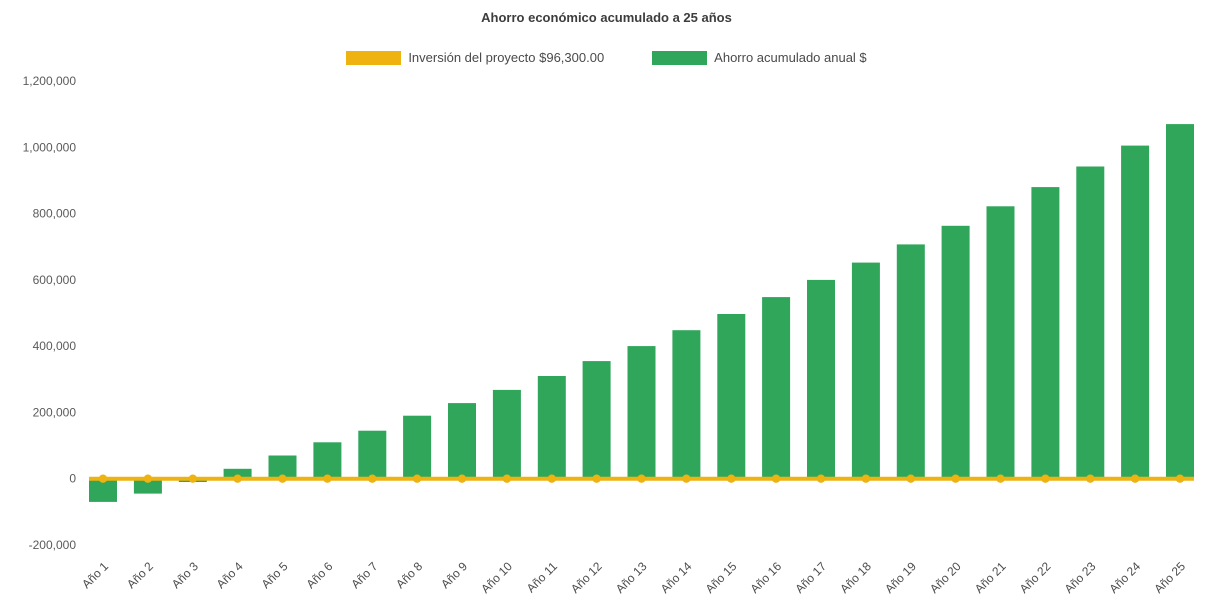 The image size is (1213, 606). What do you see at coordinates (721, 577) in the screenshot?
I see `x-axis-tick-label: Año 15` at bounding box center [721, 577].